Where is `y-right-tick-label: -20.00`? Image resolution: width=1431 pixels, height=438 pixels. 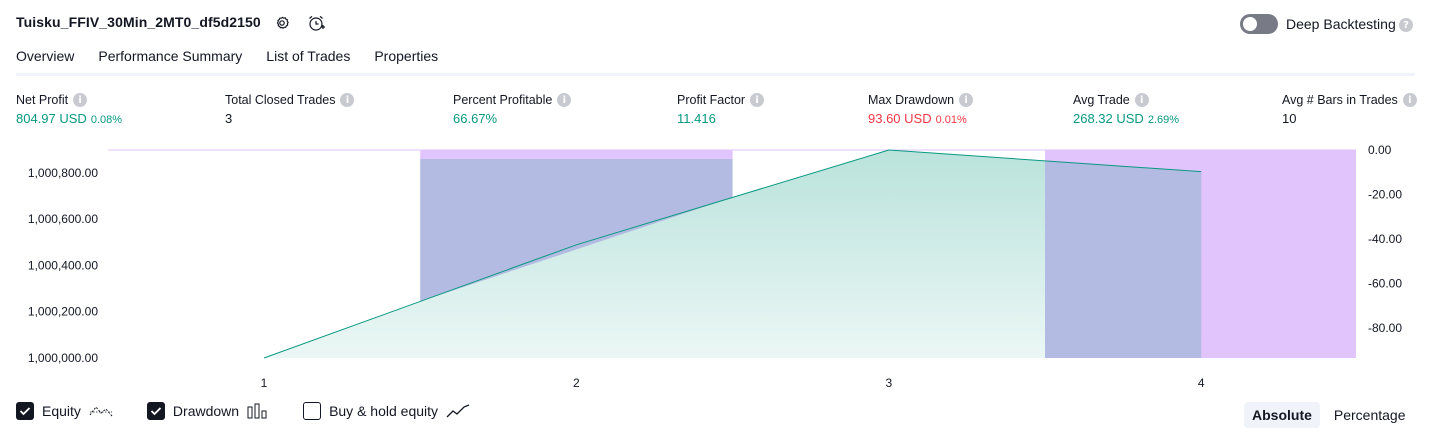 y-right-tick-label: -20.00 is located at coordinates (1385, 194).